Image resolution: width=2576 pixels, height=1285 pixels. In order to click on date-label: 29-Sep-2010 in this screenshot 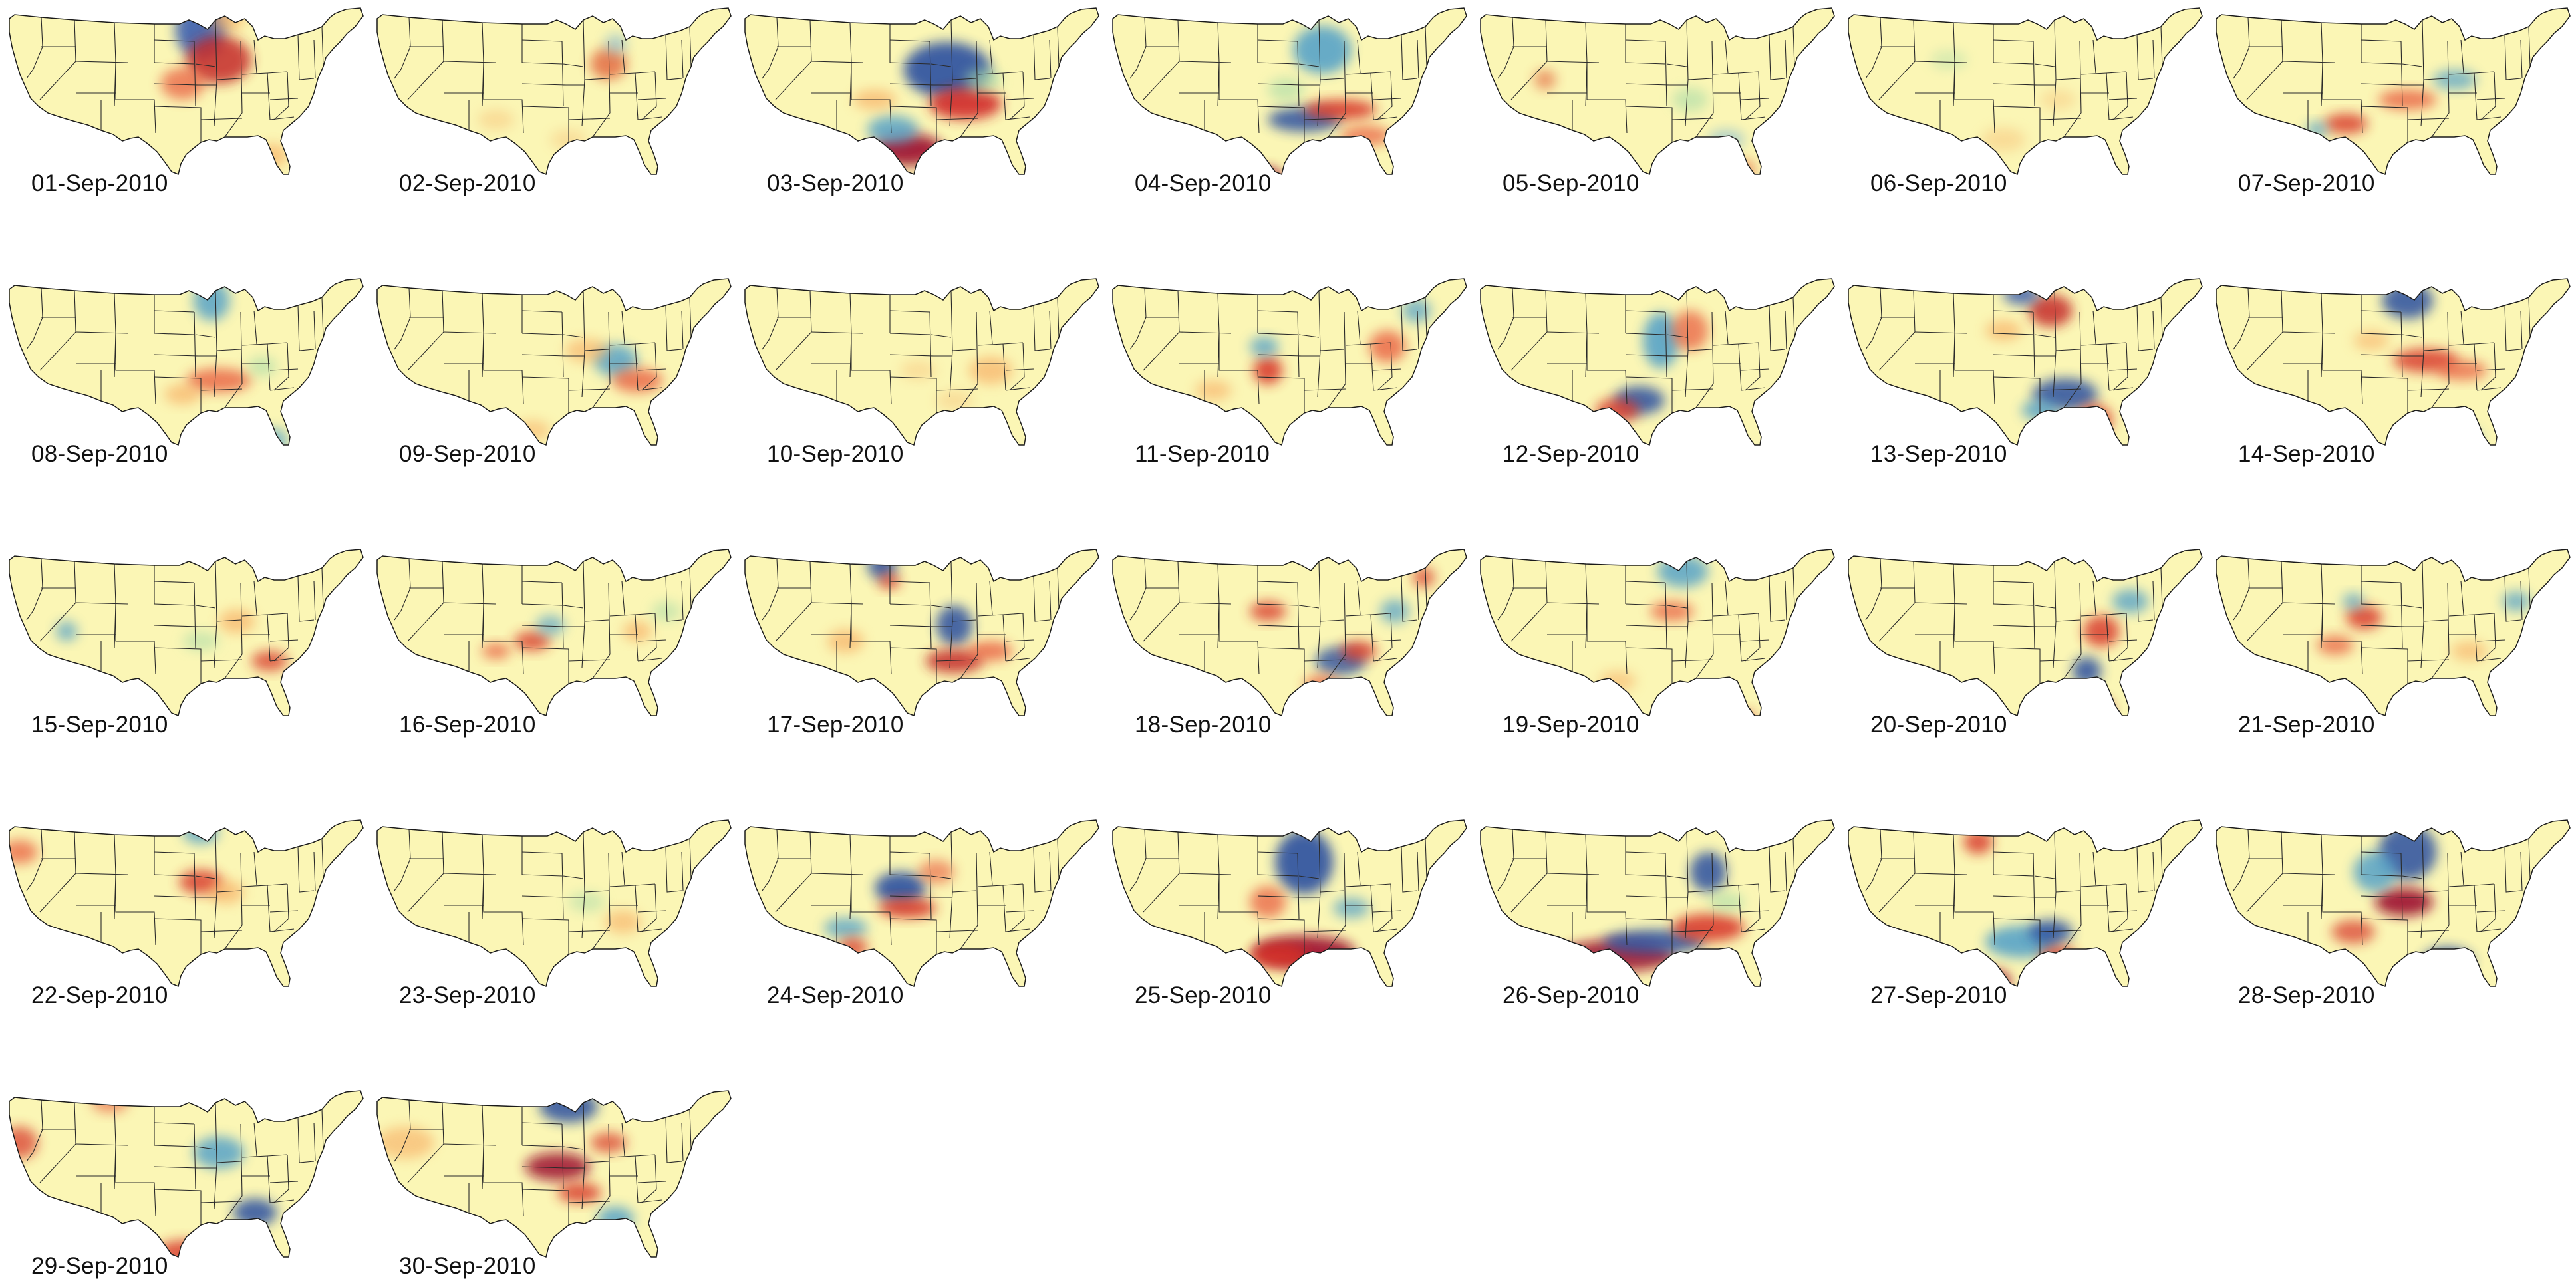, I will do `click(99, 1266)`.